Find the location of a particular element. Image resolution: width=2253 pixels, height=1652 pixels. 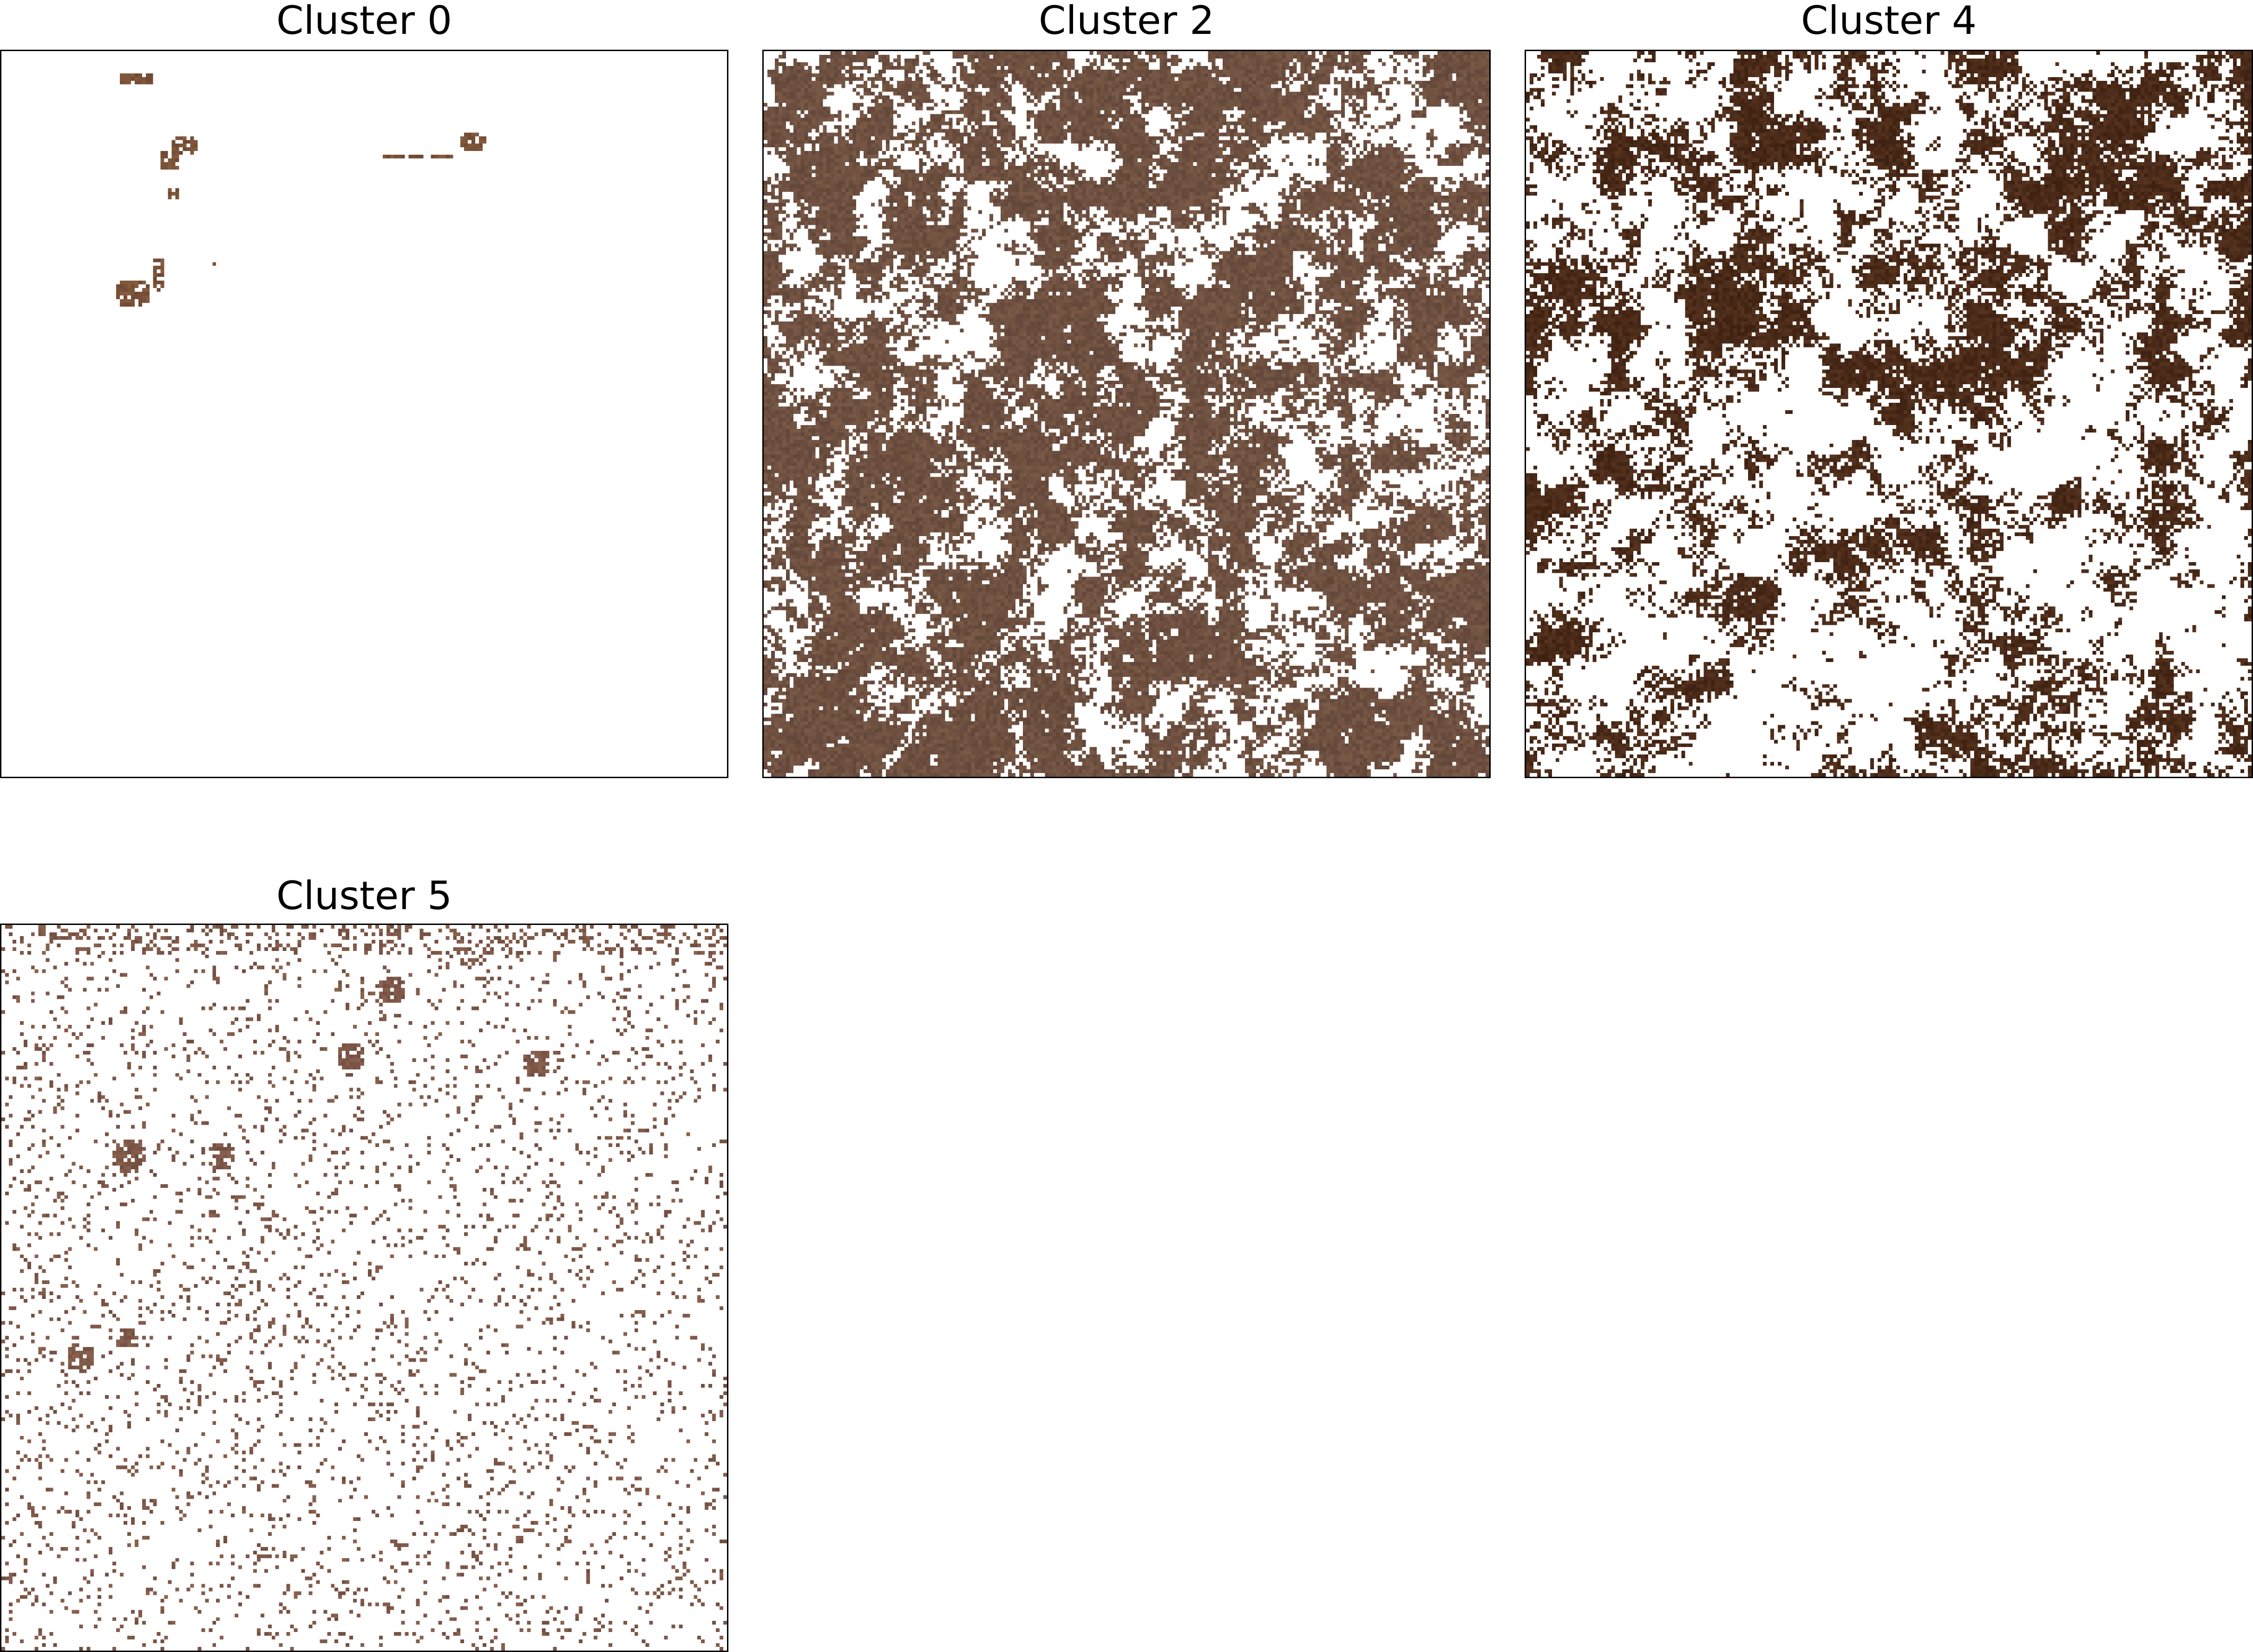

cluster-2-pixel-map is located at coordinates (1127, 414).